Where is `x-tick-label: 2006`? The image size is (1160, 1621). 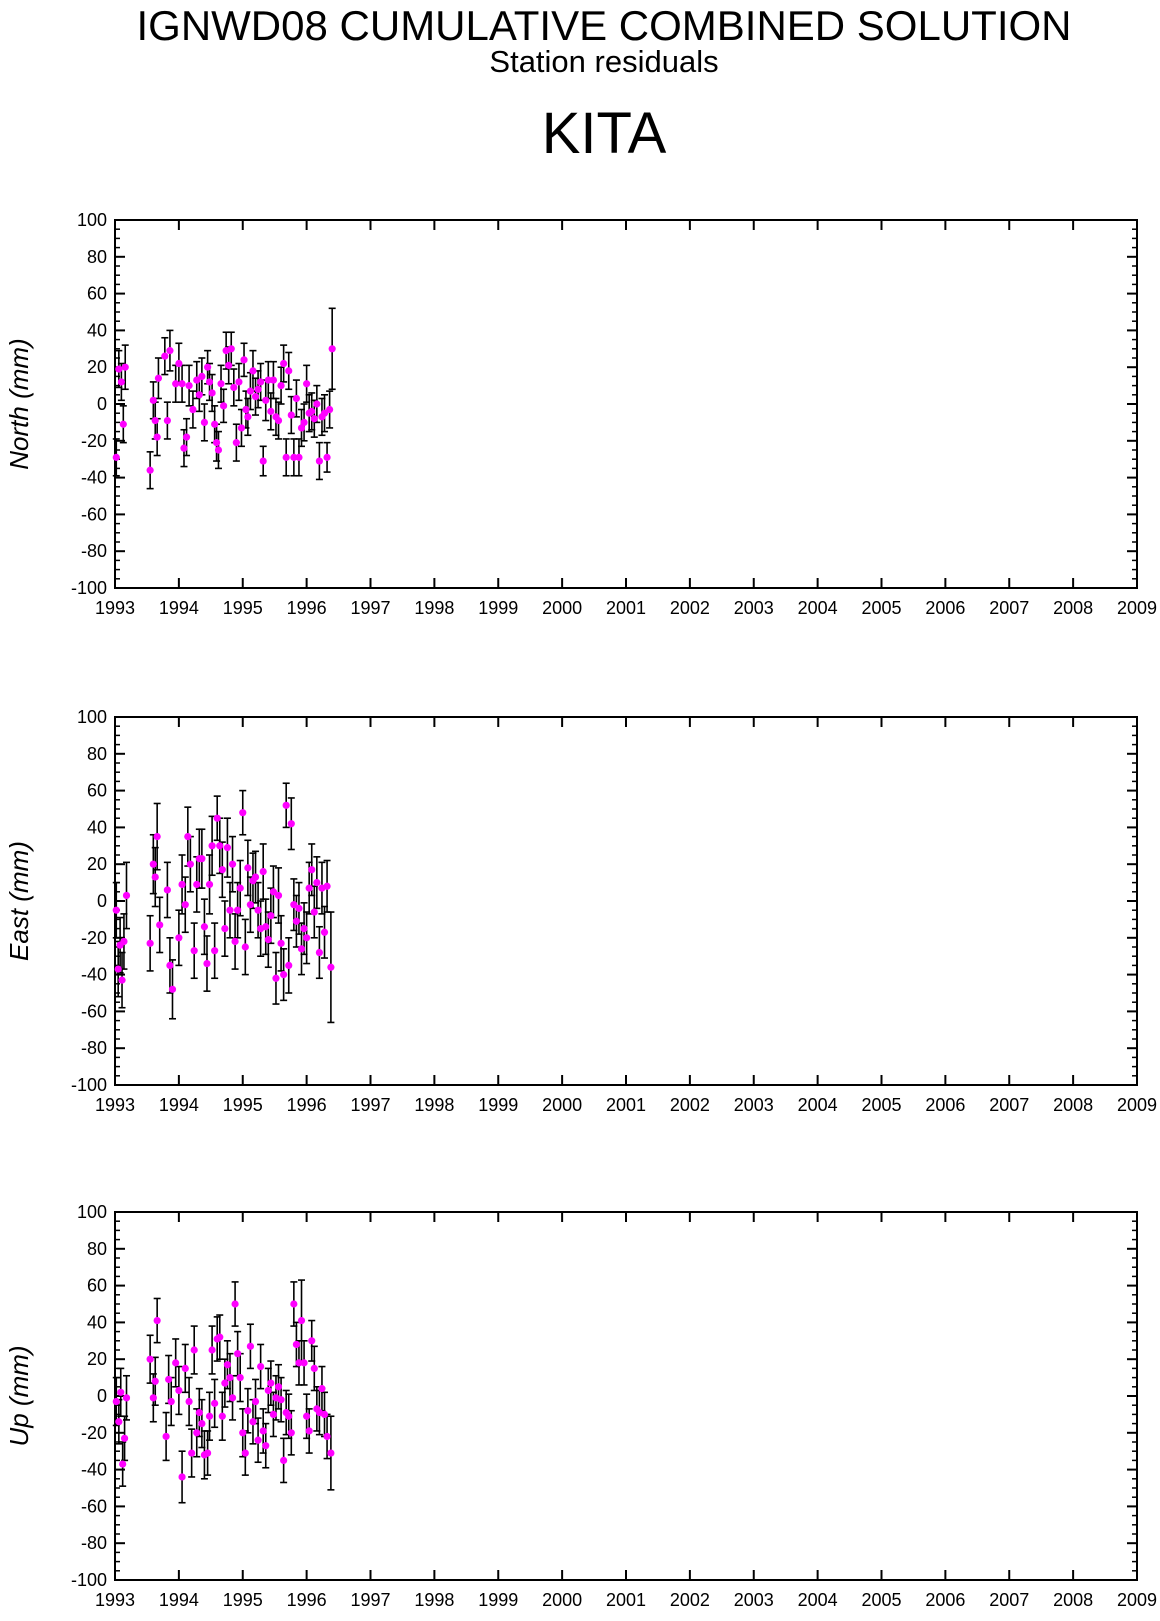
x-tick-label: 2006 is located at coordinates (945, 1105).